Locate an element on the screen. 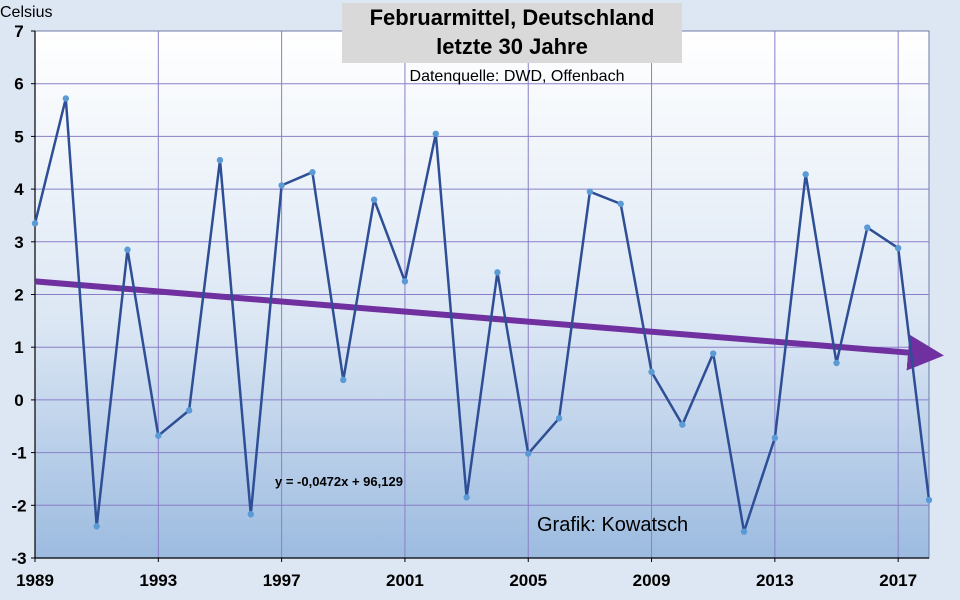 The width and height of the screenshot is (960, 600). y-tick-label: -3 is located at coordinates (18, 558).